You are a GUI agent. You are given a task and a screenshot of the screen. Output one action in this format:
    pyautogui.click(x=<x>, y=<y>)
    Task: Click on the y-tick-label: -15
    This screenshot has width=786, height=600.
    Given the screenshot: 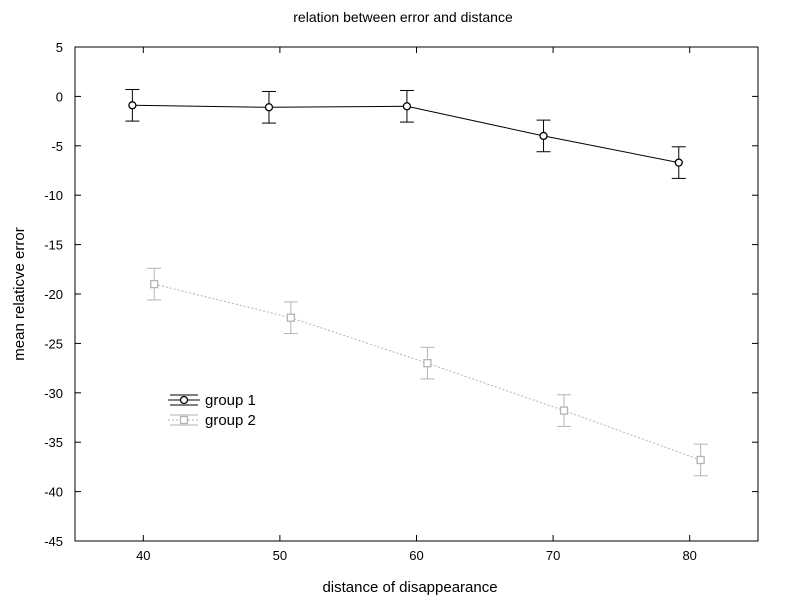 What is the action you would take?
    pyautogui.click(x=53, y=245)
    